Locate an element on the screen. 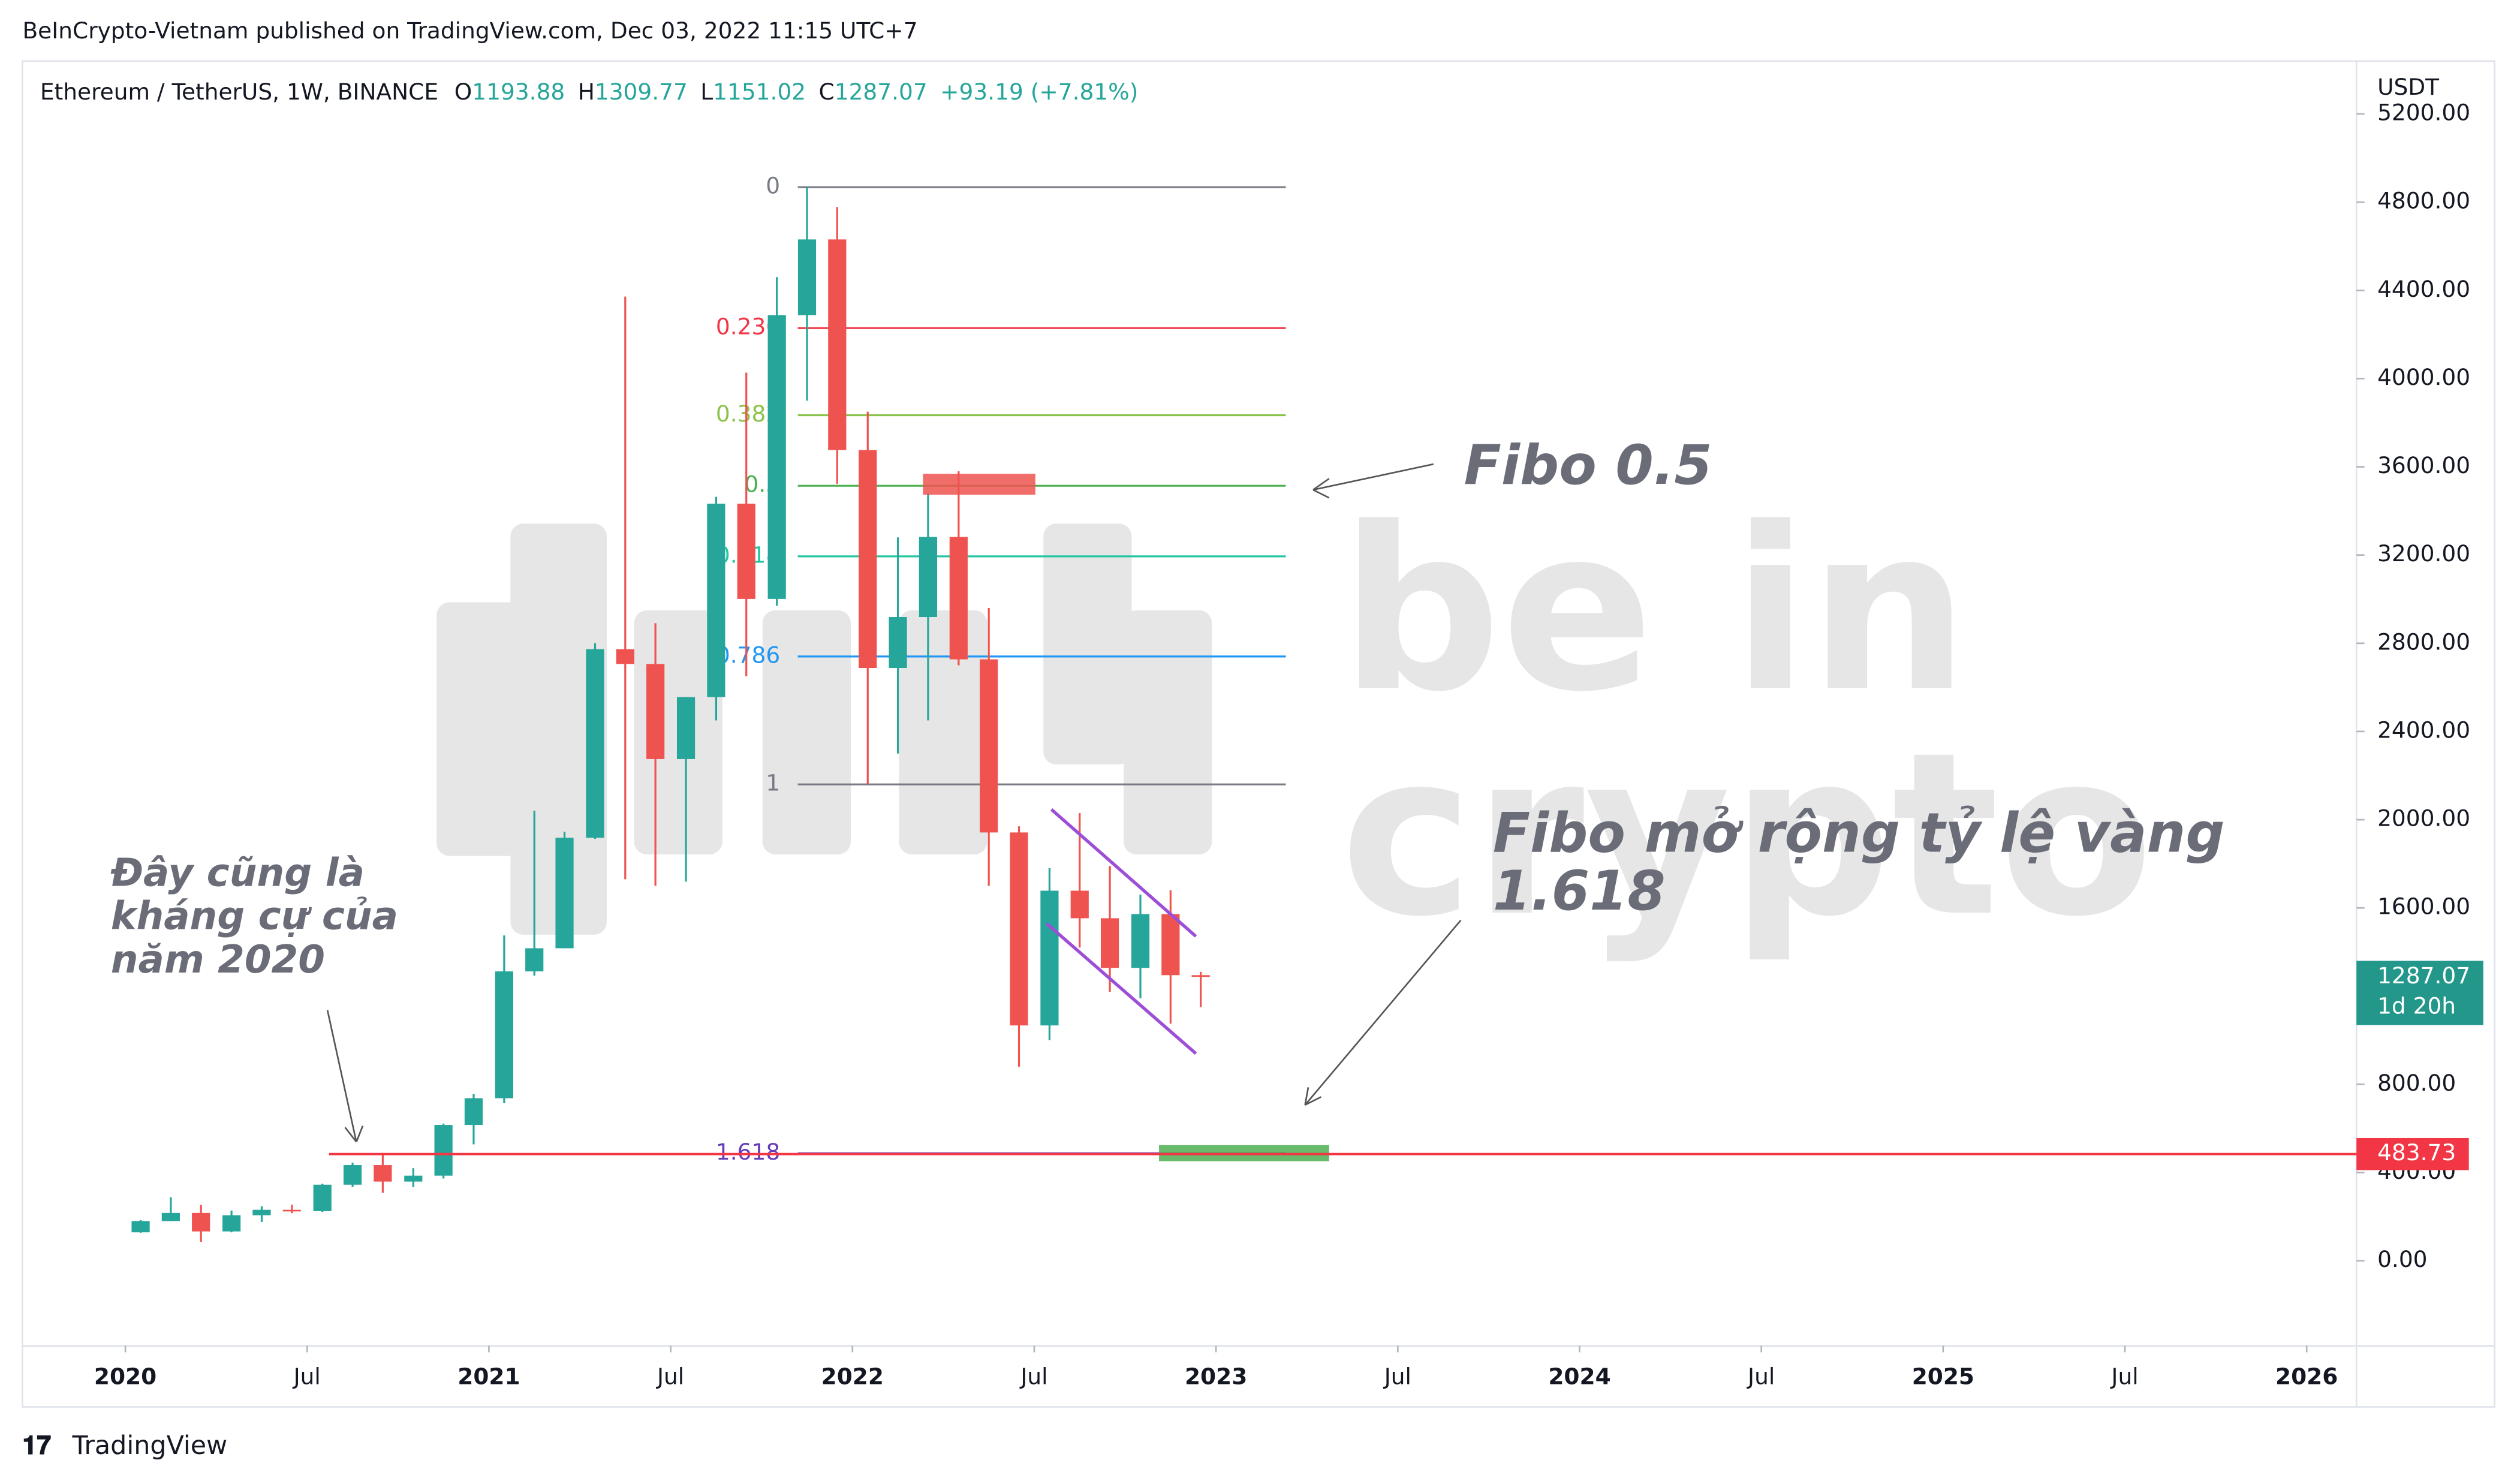 Image resolution: width=2517 pixels, height=1484 pixels. countdown: 1d 20h is located at coordinates (2417, 1006).